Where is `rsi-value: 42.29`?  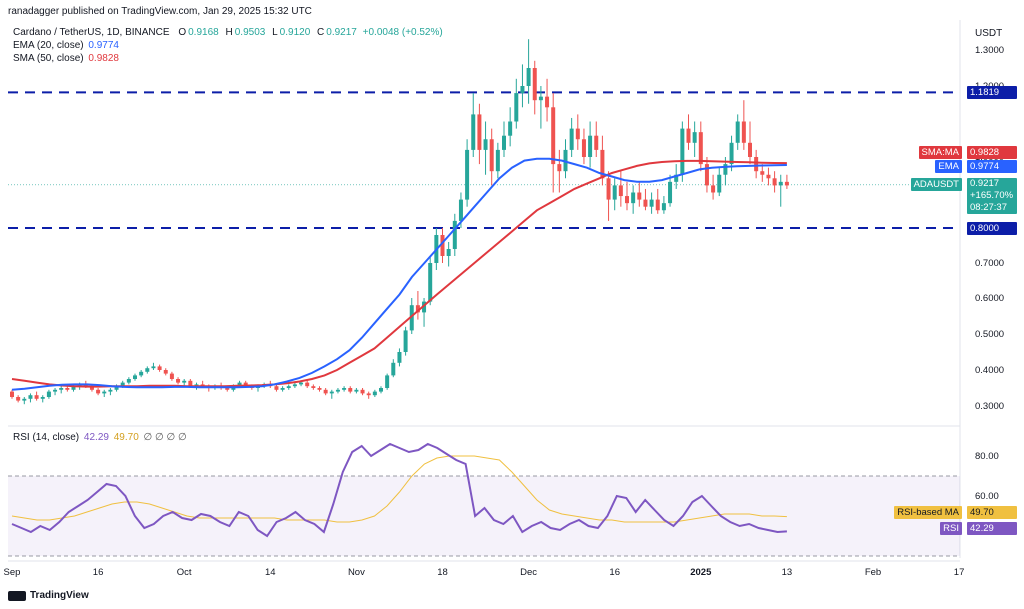
rsi-value: 42.29 is located at coordinates (96, 437).